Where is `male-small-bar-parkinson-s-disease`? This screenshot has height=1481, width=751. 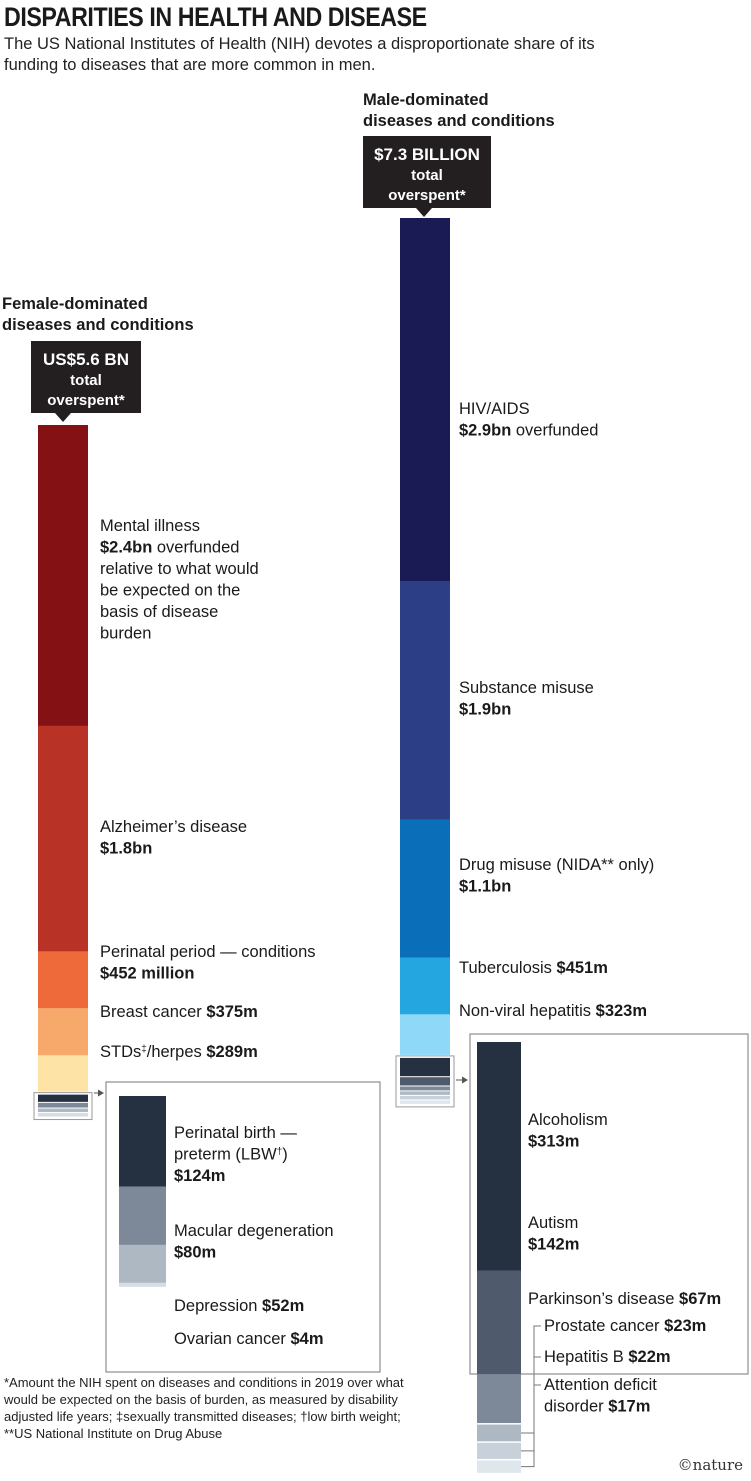 male-small-bar-parkinson-s-disease is located at coordinates (425, 1088).